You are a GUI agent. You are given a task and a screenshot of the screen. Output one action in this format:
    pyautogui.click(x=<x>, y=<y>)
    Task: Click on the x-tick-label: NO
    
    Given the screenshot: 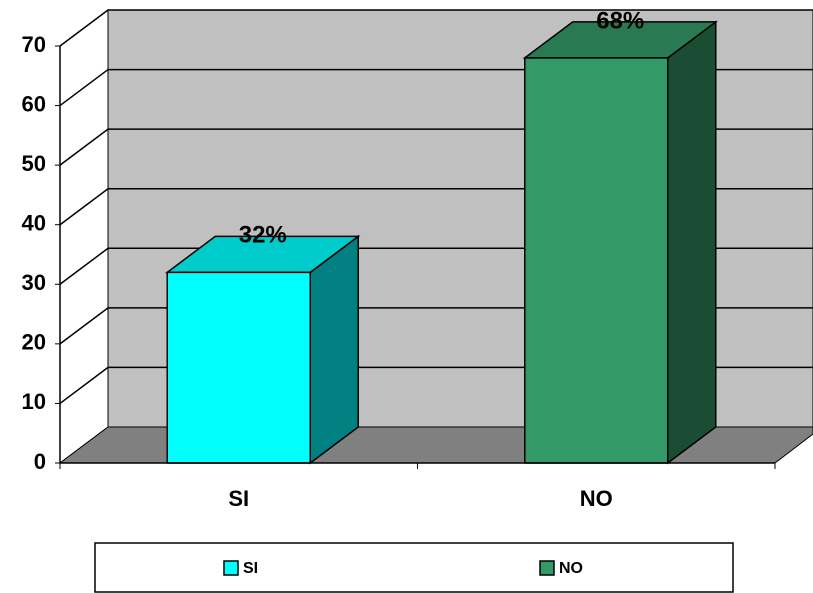 What is the action you would take?
    pyautogui.click(x=596, y=498)
    